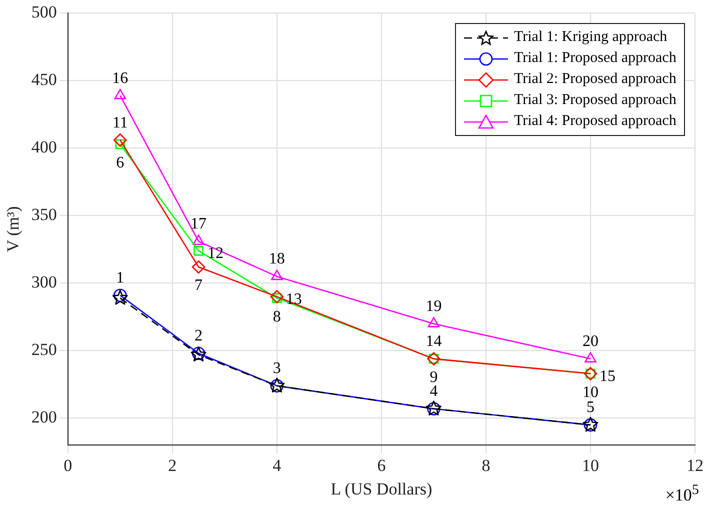 The height and width of the screenshot is (510, 707). What do you see at coordinates (68, 465) in the screenshot?
I see `x-tick-label: 0` at bounding box center [68, 465].